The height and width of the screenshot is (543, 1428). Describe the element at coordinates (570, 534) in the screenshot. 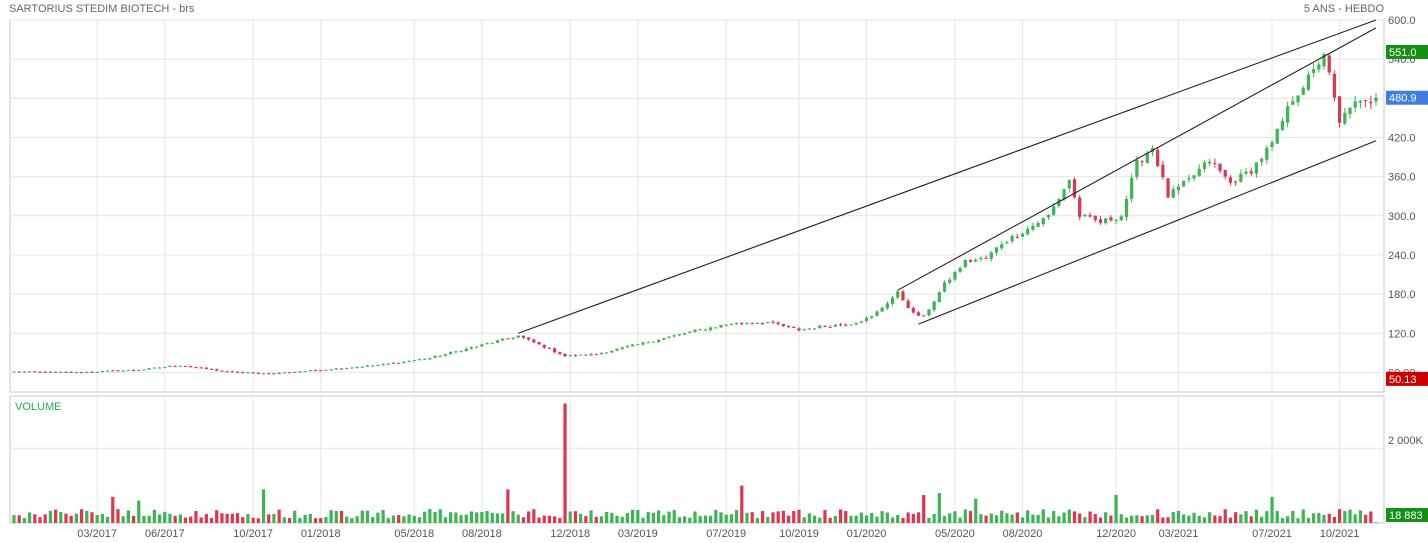

I see `x-tick-label: 12/2018` at that location.